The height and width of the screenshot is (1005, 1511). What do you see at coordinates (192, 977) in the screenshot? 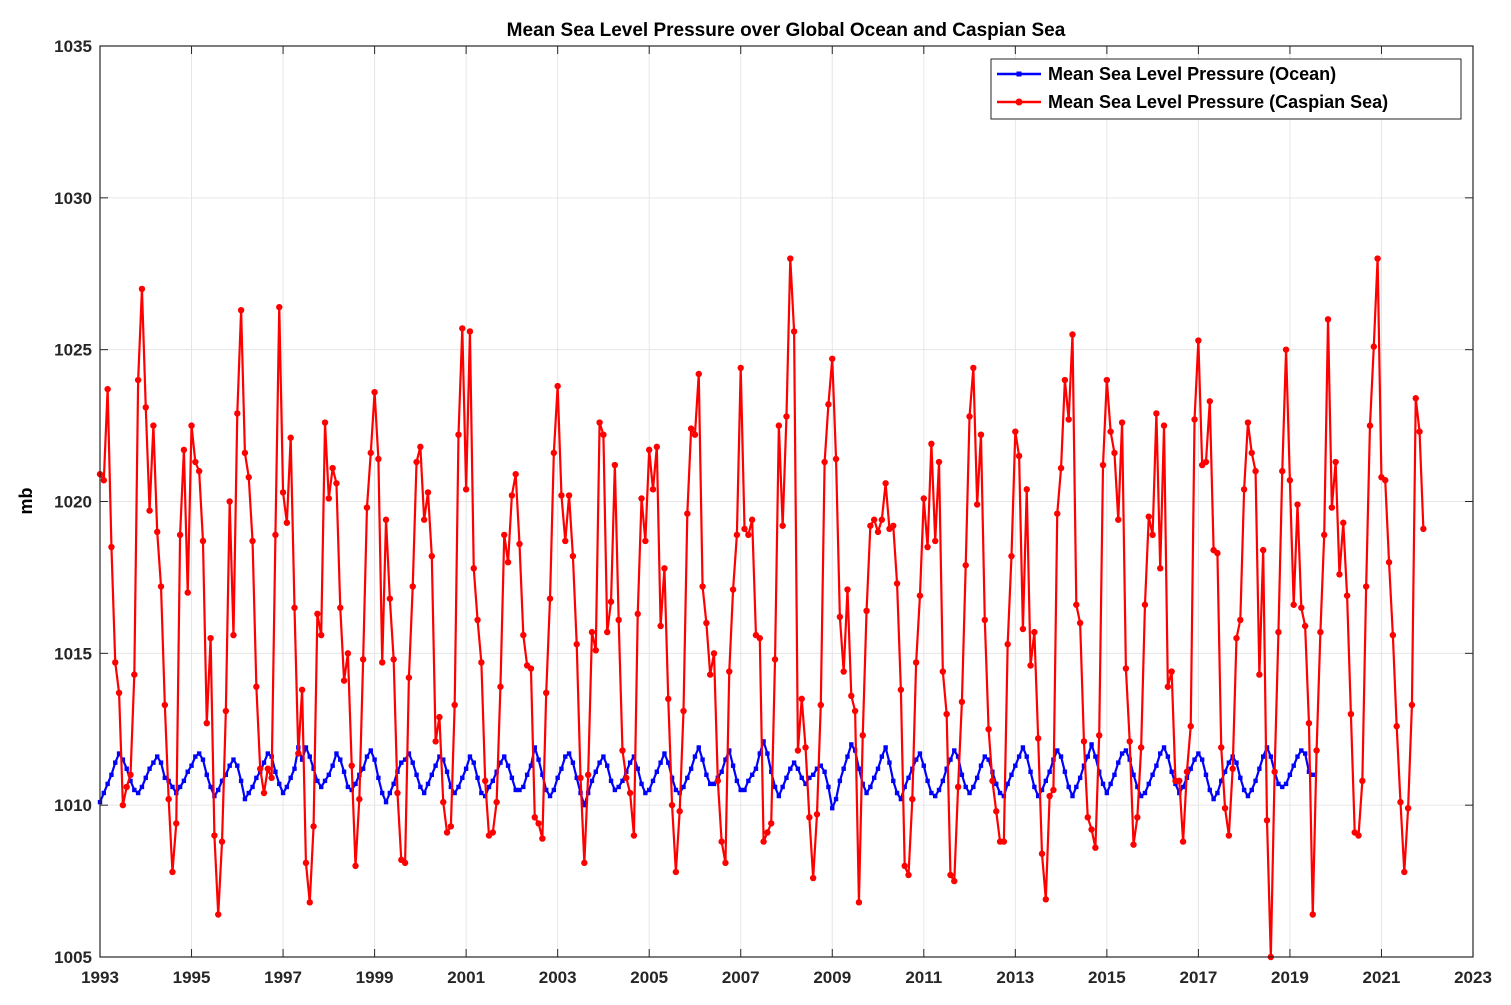
I see `x-tick-label: 1995` at bounding box center [192, 977].